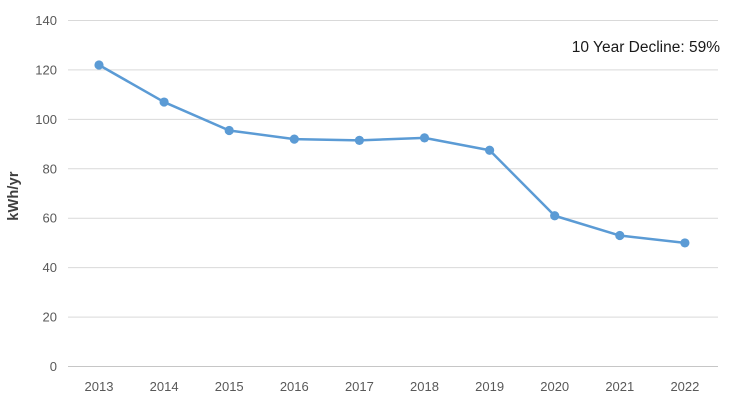  What do you see at coordinates (50, 218) in the screenshot?
I see `y-tick-label: 60` at bounding box center [50, 218].